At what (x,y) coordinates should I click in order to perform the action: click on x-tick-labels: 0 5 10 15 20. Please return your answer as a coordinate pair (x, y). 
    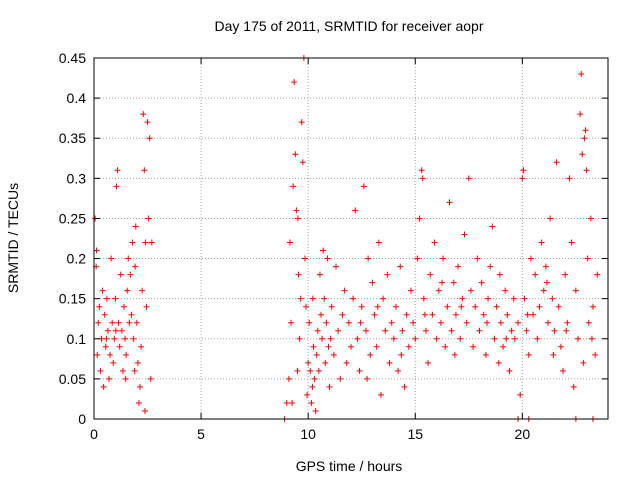
    Looking at the image, I should click on (310, 434).